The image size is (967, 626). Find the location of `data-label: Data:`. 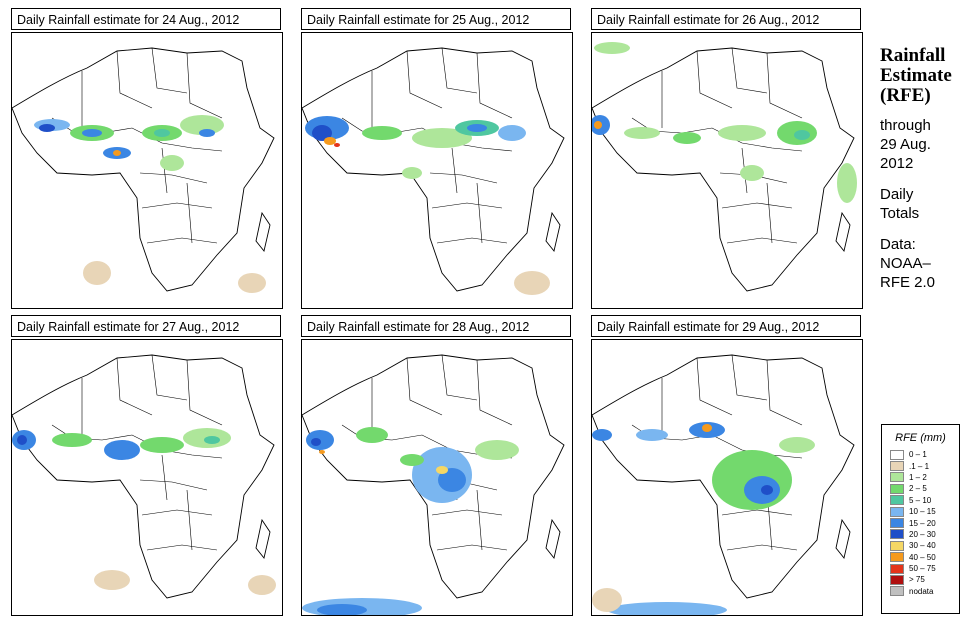

data-label: Data: is located at coordinates (898, 244).